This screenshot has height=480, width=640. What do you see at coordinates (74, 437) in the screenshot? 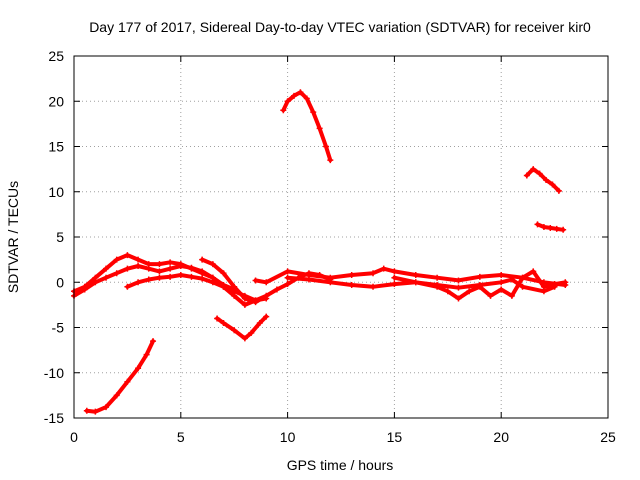
I see `x-tick-label: 0` at bounding box center [74, 437].